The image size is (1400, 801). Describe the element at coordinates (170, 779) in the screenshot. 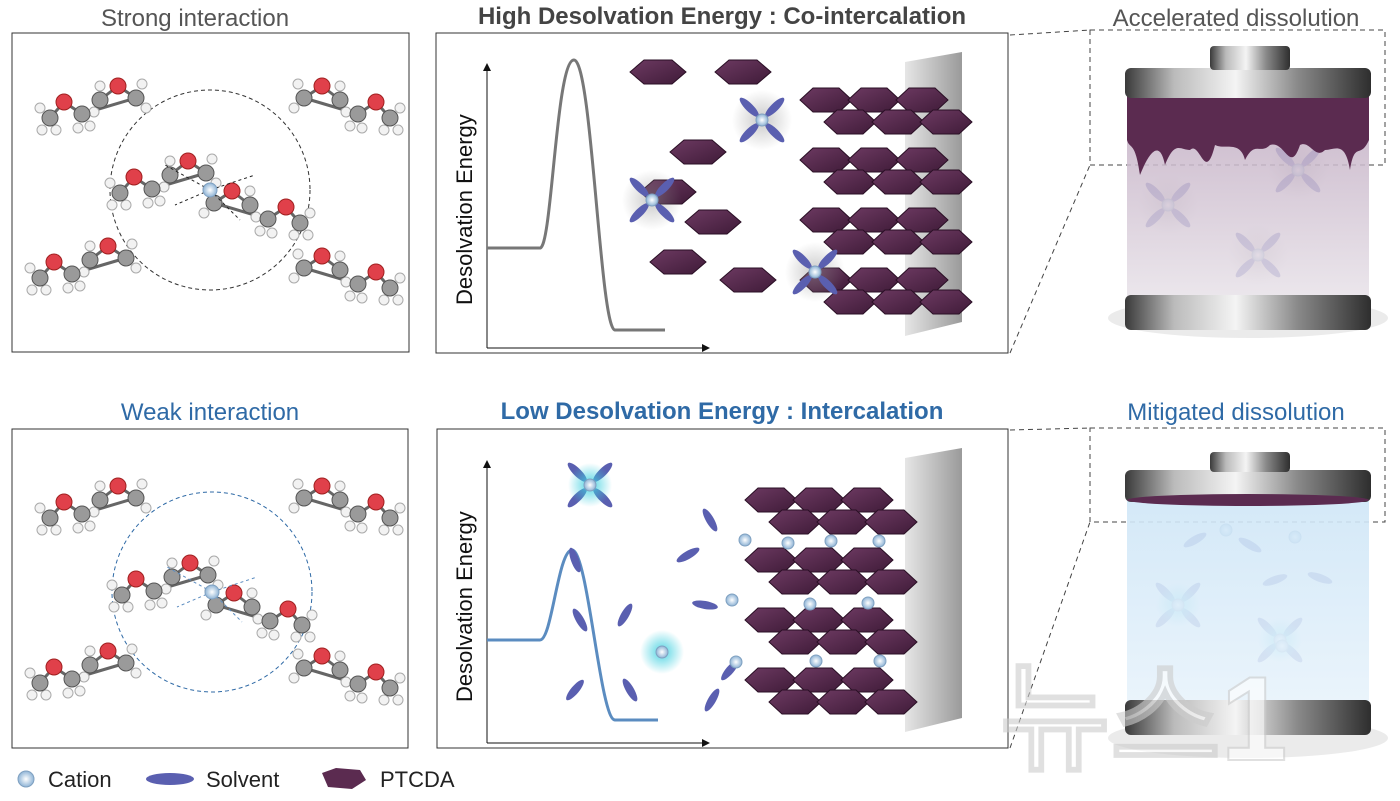

I see `legend-solvent-icon` at that location.